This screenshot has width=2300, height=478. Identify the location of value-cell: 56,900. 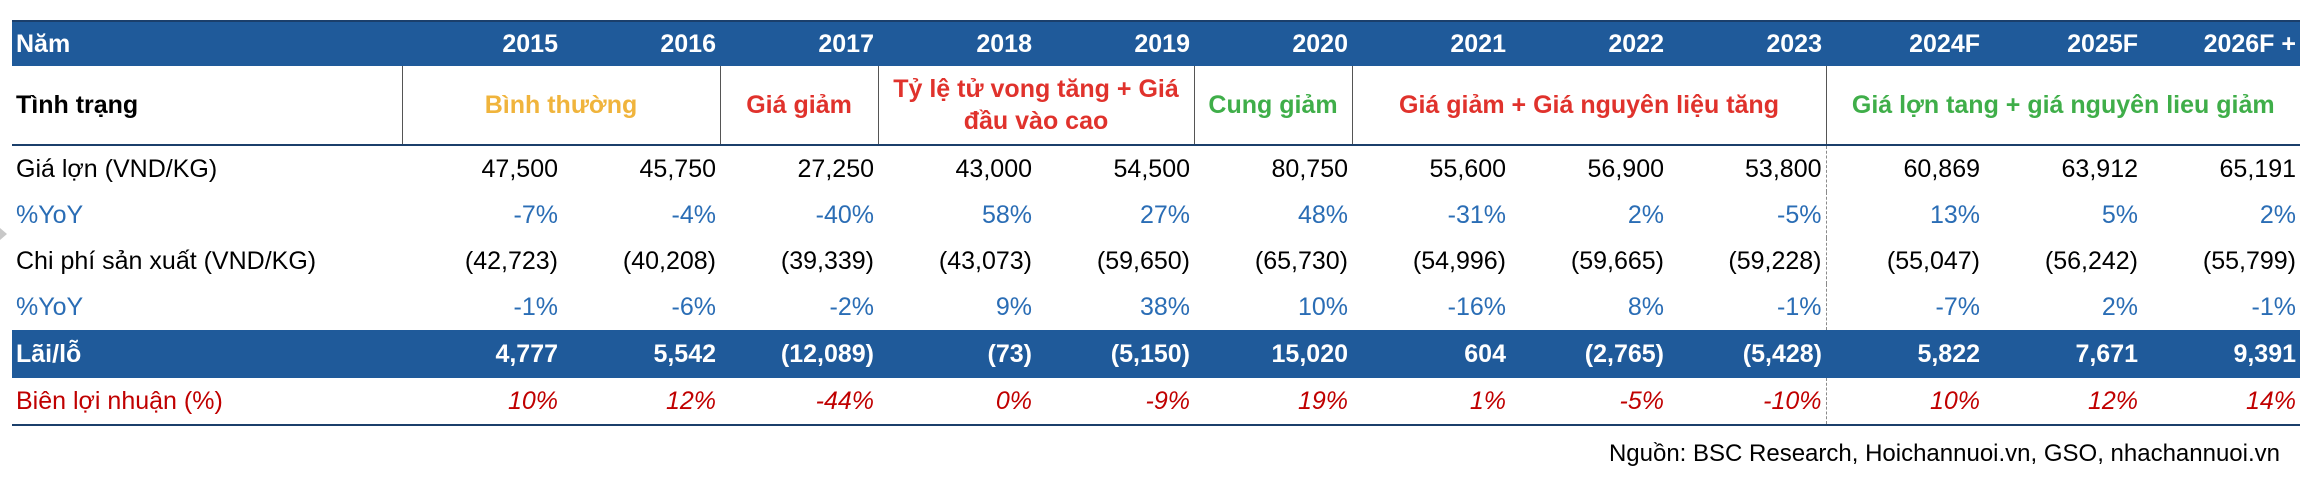
(1625, 168).